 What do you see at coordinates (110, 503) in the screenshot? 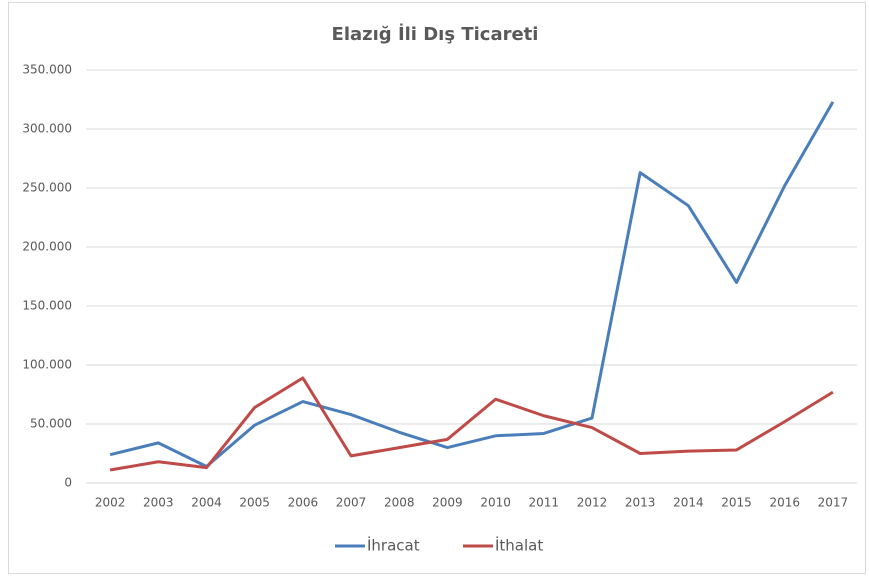
I see `x-tick-label: 2002` at bounding box center [110, 503].